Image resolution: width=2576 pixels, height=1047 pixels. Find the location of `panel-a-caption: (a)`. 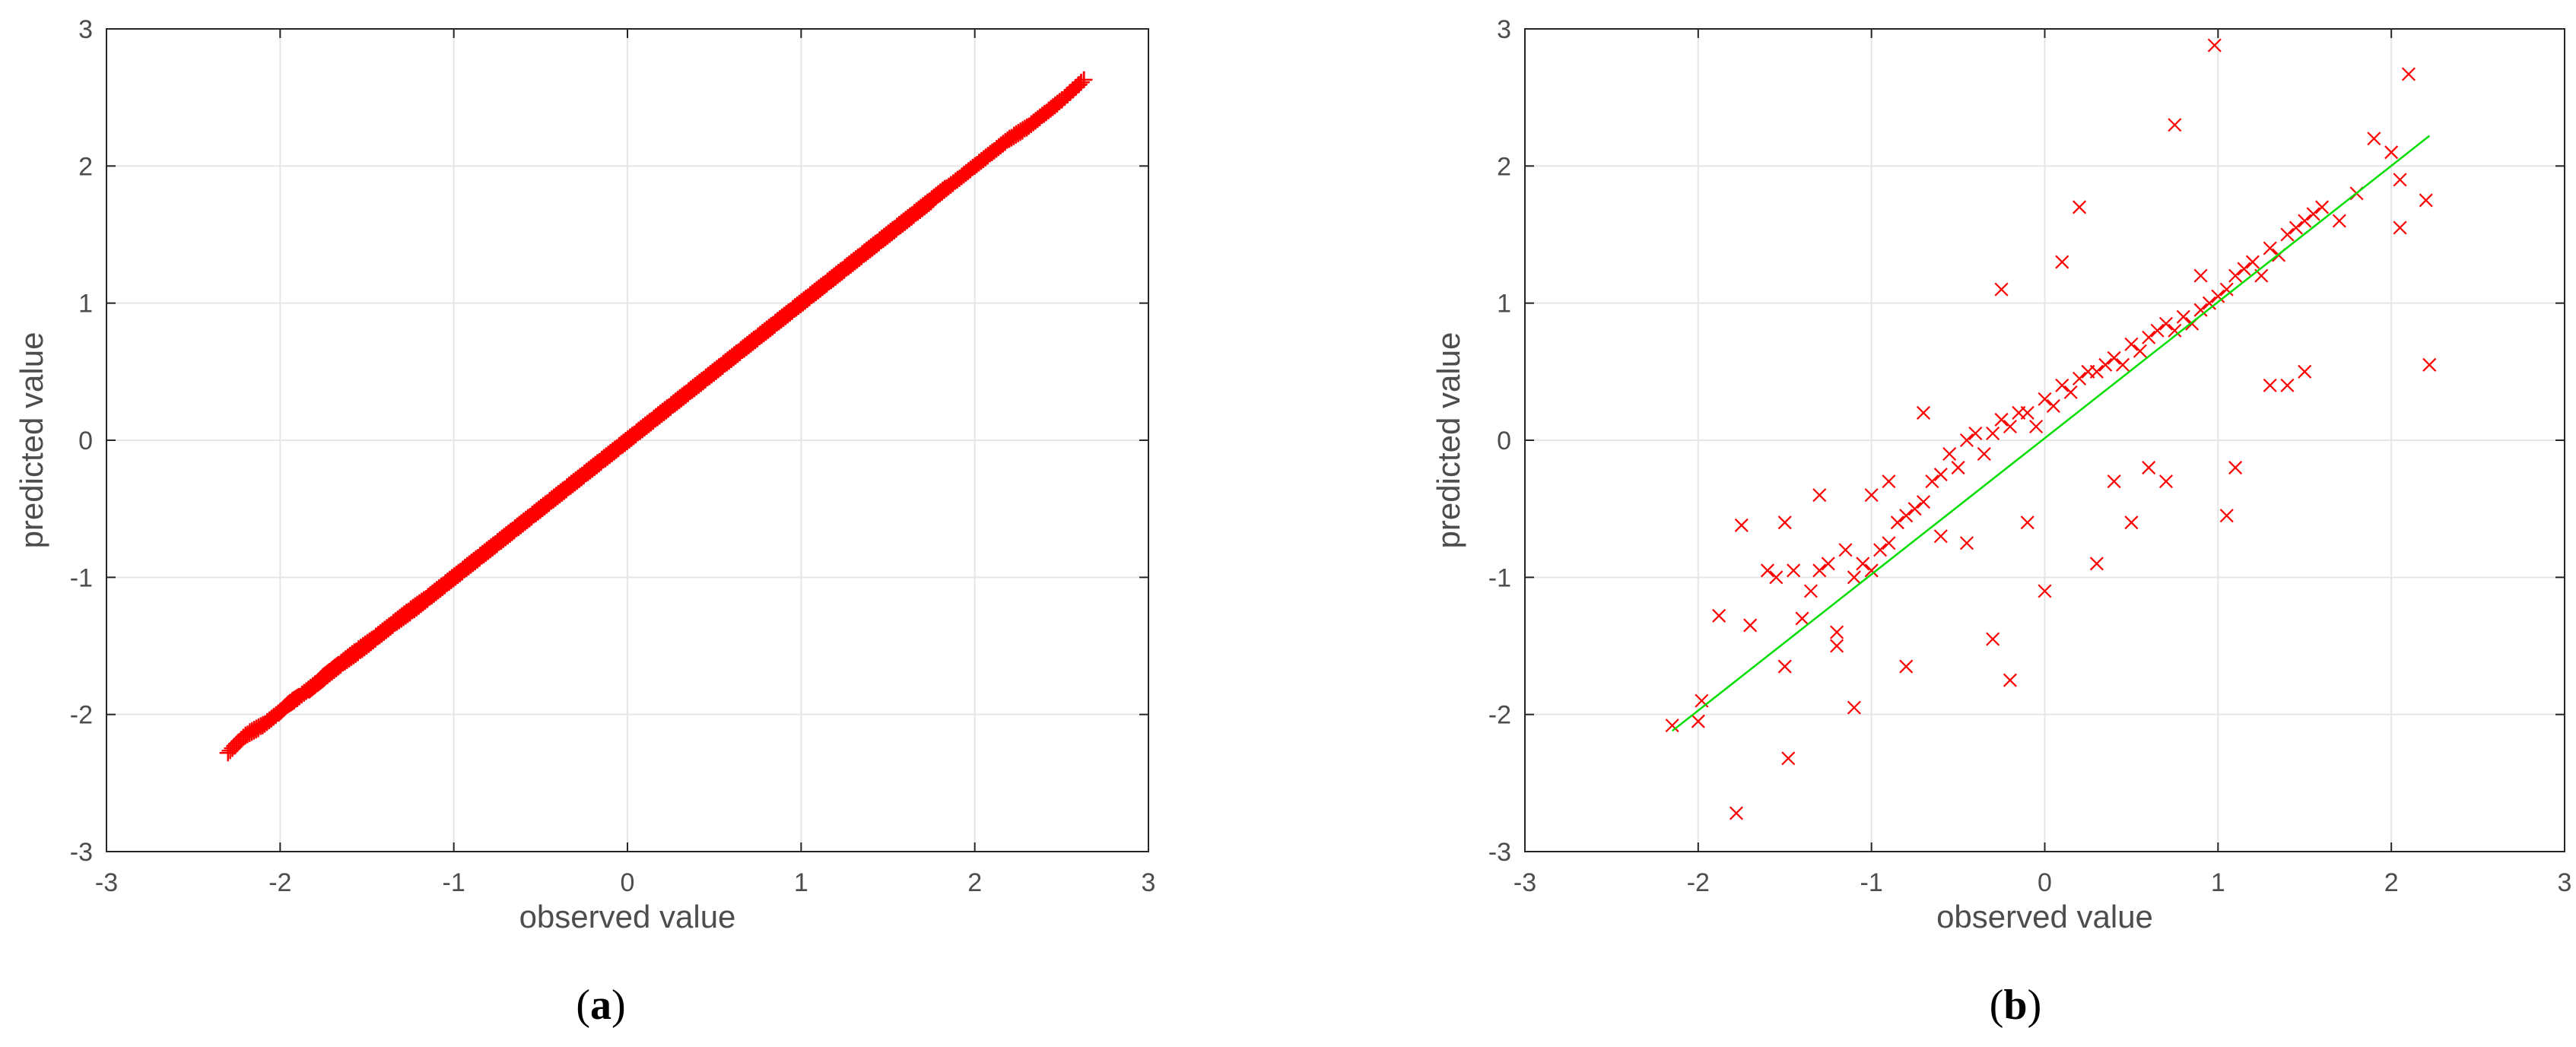

panel-a-caption: (a) is located at coordinates (600, 1005).